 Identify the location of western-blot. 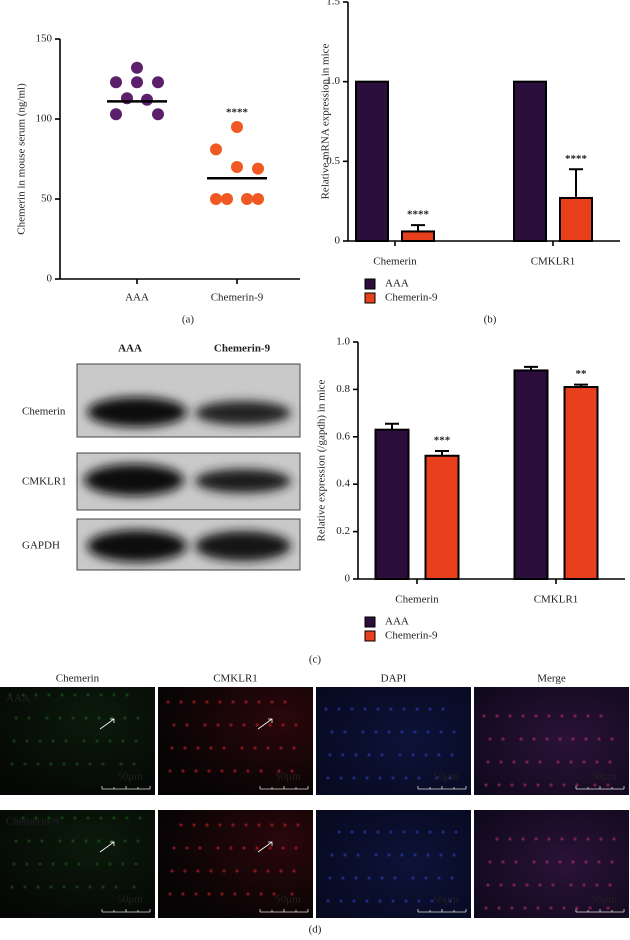
(188, 467).